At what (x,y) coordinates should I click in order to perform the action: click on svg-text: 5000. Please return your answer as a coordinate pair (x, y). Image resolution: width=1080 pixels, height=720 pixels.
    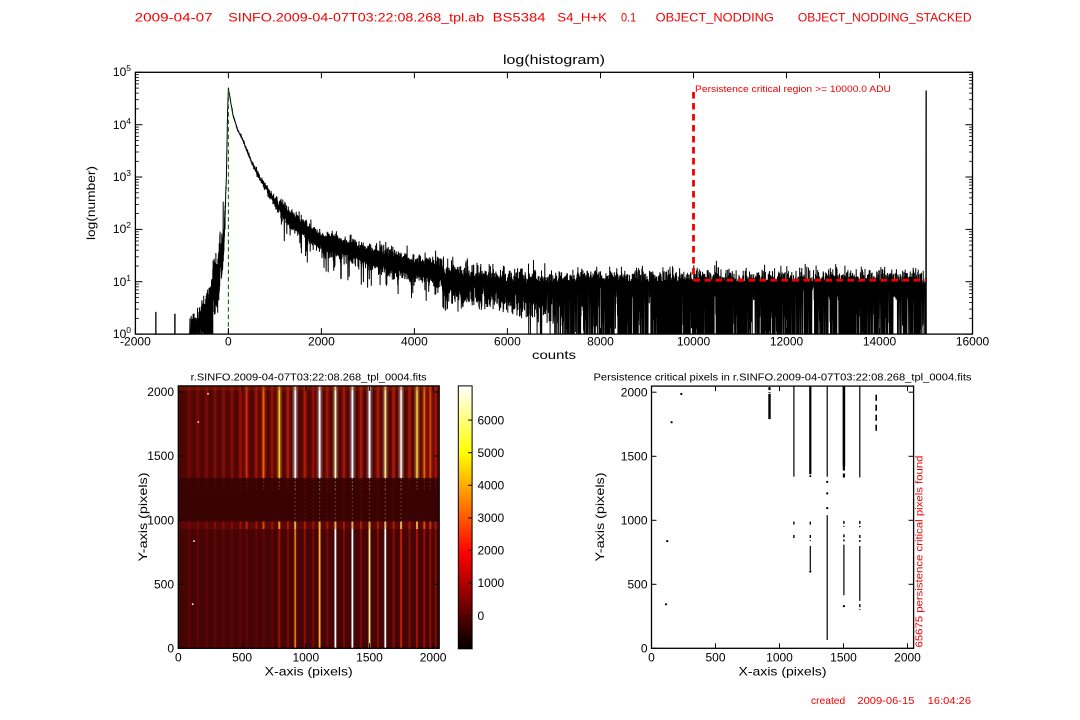
    Looking at the image, I should click on (491, 453).